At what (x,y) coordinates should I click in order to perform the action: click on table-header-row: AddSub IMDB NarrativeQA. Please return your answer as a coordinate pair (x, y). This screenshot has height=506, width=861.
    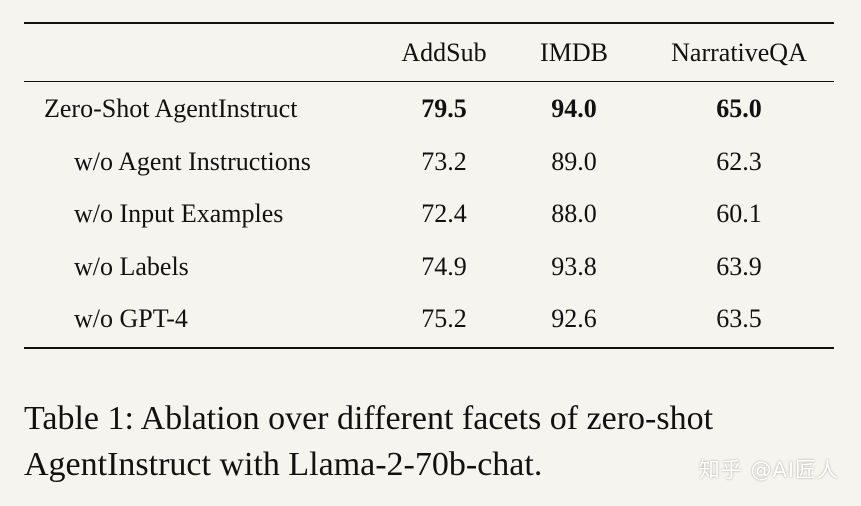
    Looking at the image, I should click on (429, 52).